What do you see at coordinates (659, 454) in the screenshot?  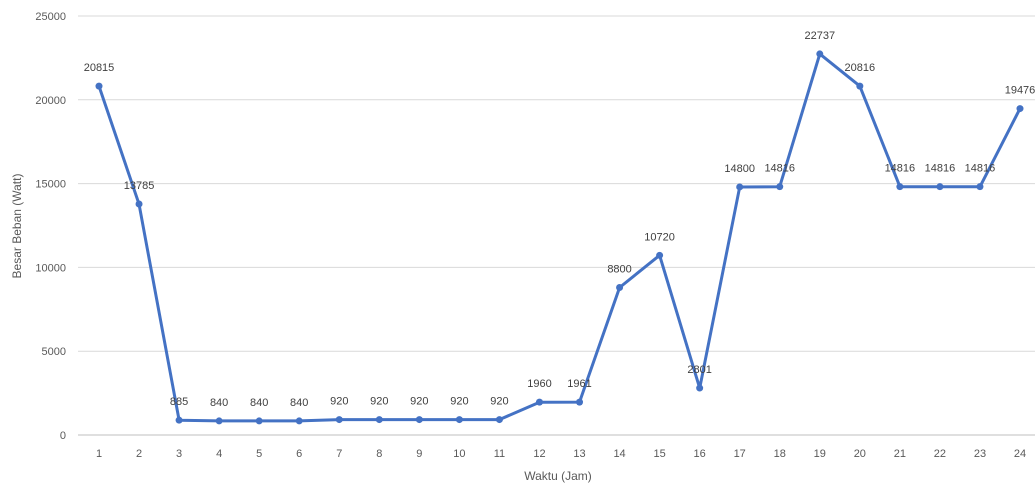 I see `x-tick-label: 15` at bounding box center [659, 454].